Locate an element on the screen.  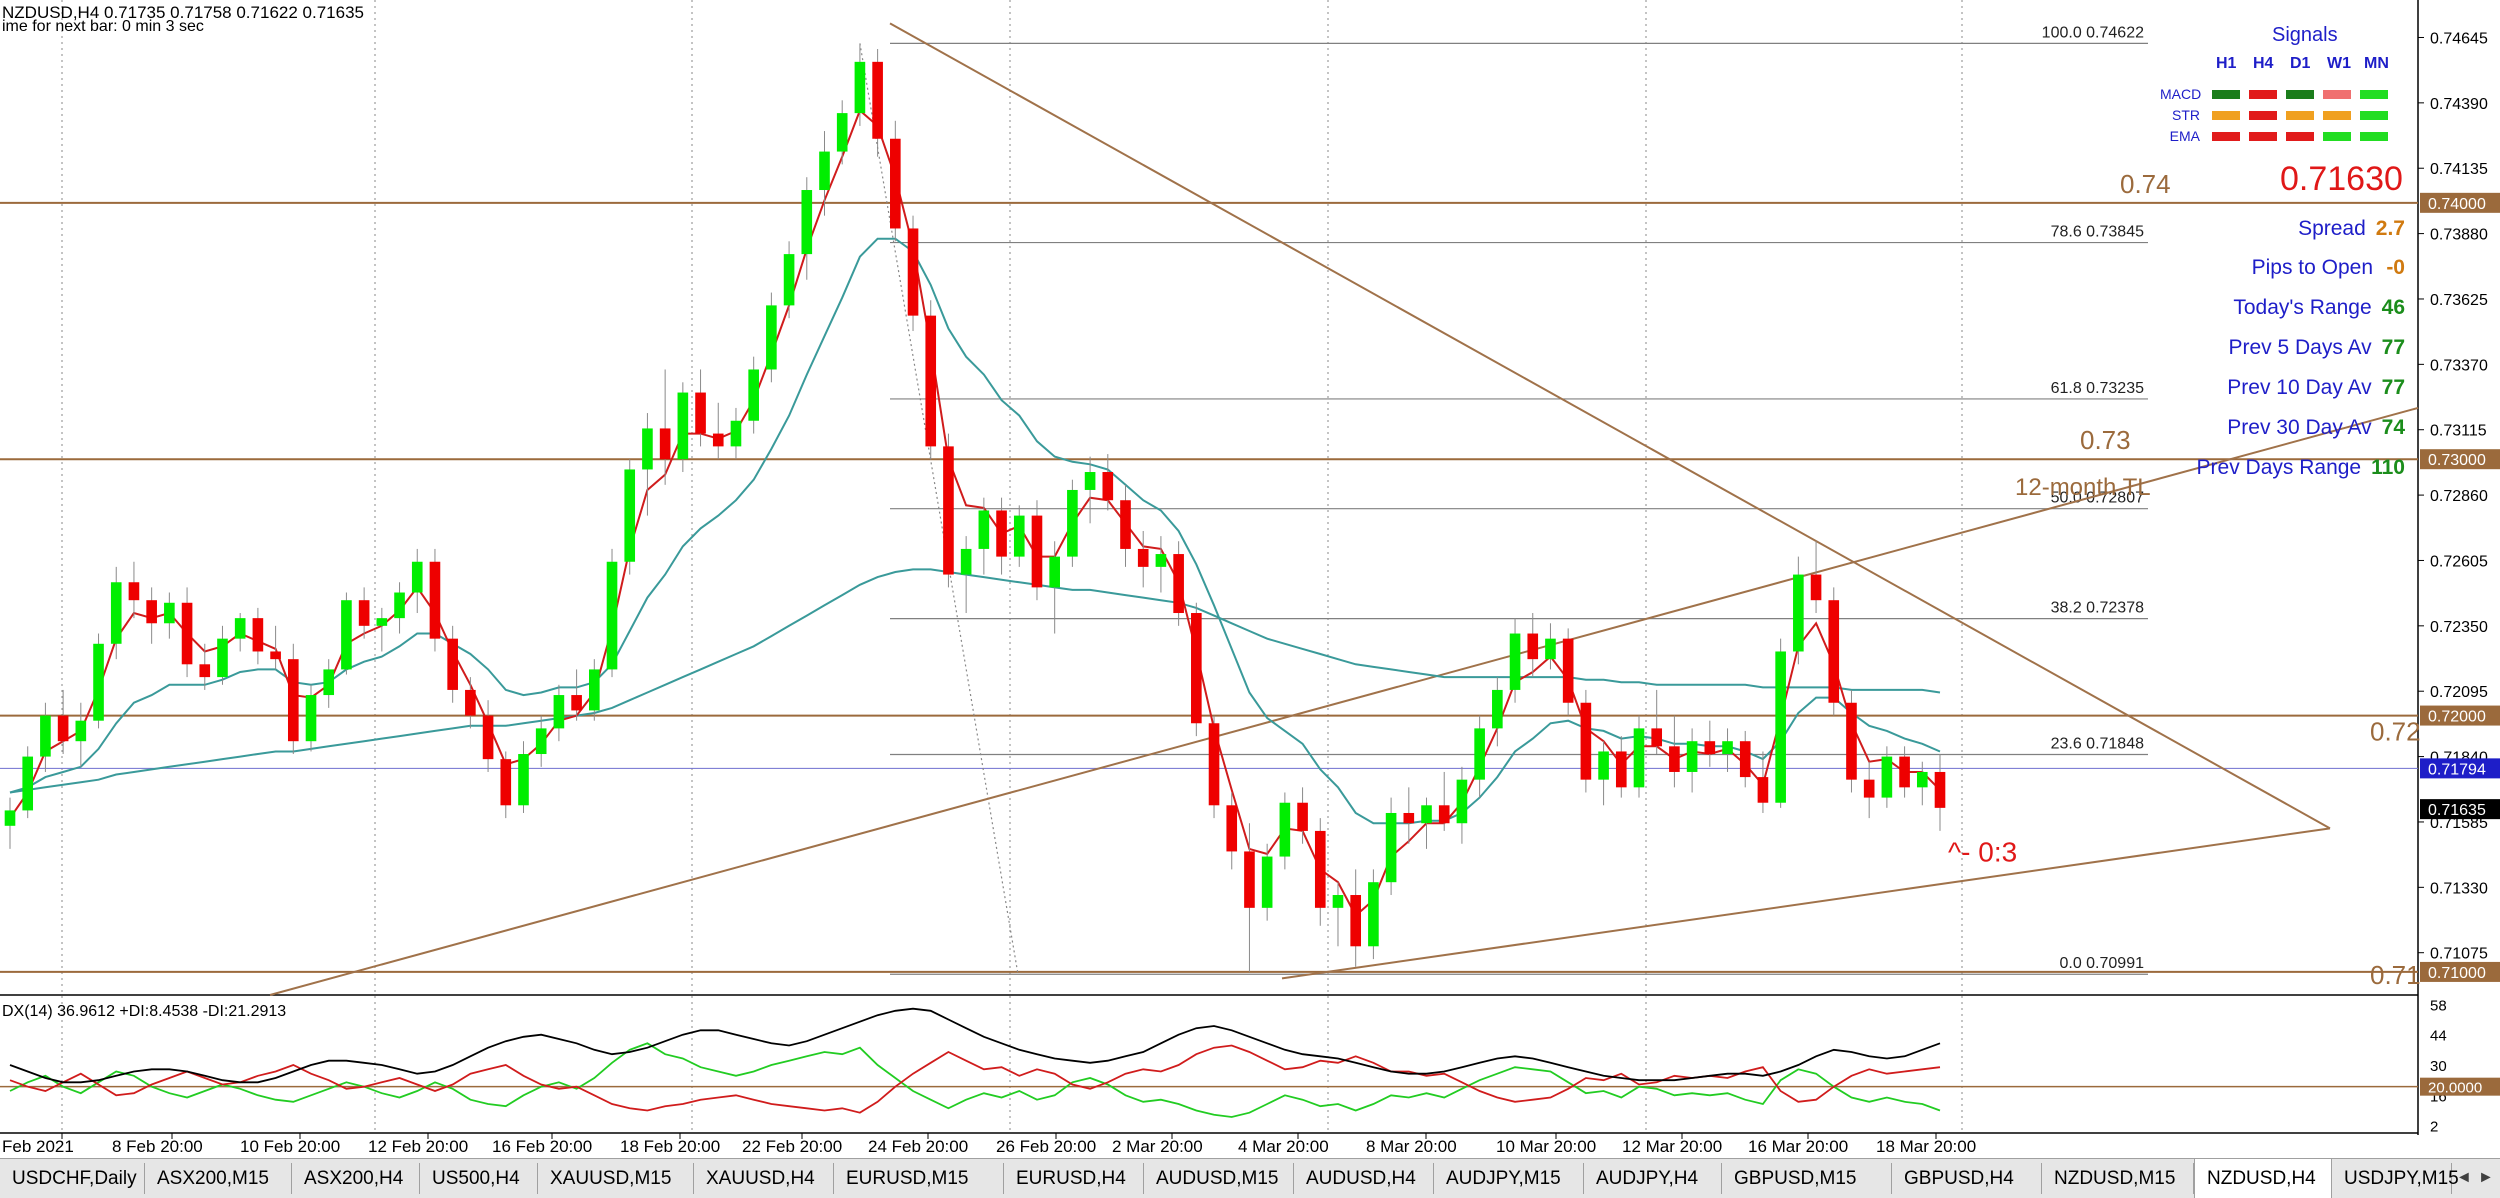
stat-spread: Spread 2.7 is located at coordinates (2351, 229).